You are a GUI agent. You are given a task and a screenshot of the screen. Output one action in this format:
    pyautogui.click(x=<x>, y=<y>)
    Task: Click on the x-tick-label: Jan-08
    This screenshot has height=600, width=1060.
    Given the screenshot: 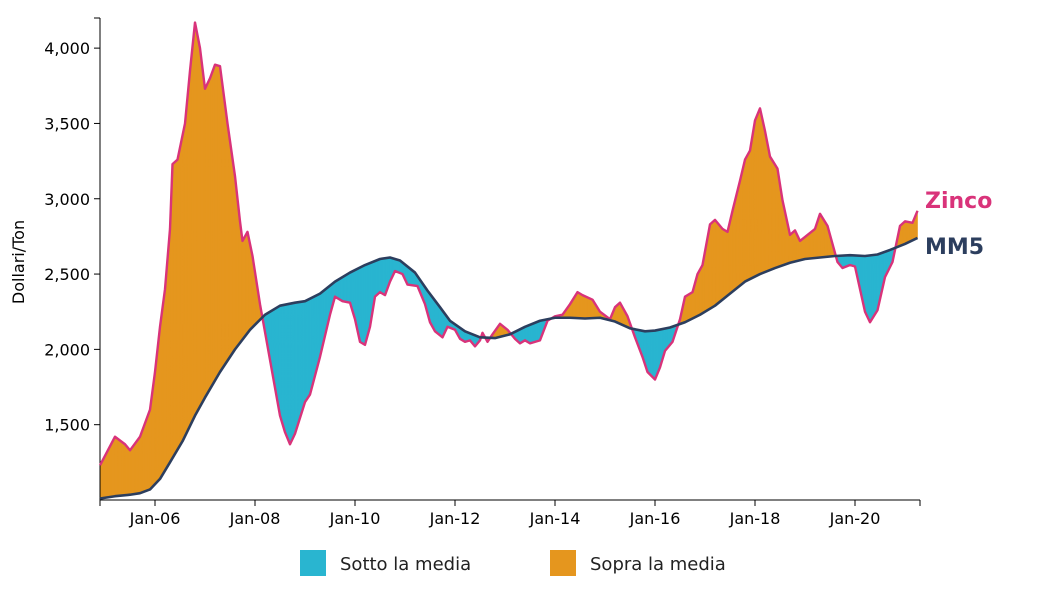 What is the action you would take?
    pyautogui.click(x=255, y=518)
    